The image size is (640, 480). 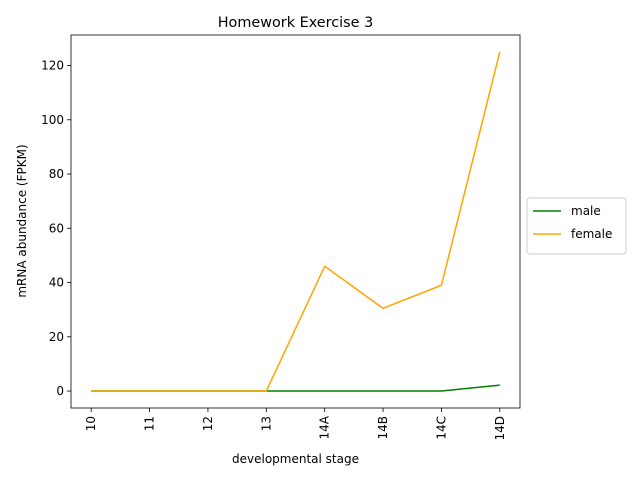 I want to click on x-tick-label: 14D, so click(x=500, y=428).